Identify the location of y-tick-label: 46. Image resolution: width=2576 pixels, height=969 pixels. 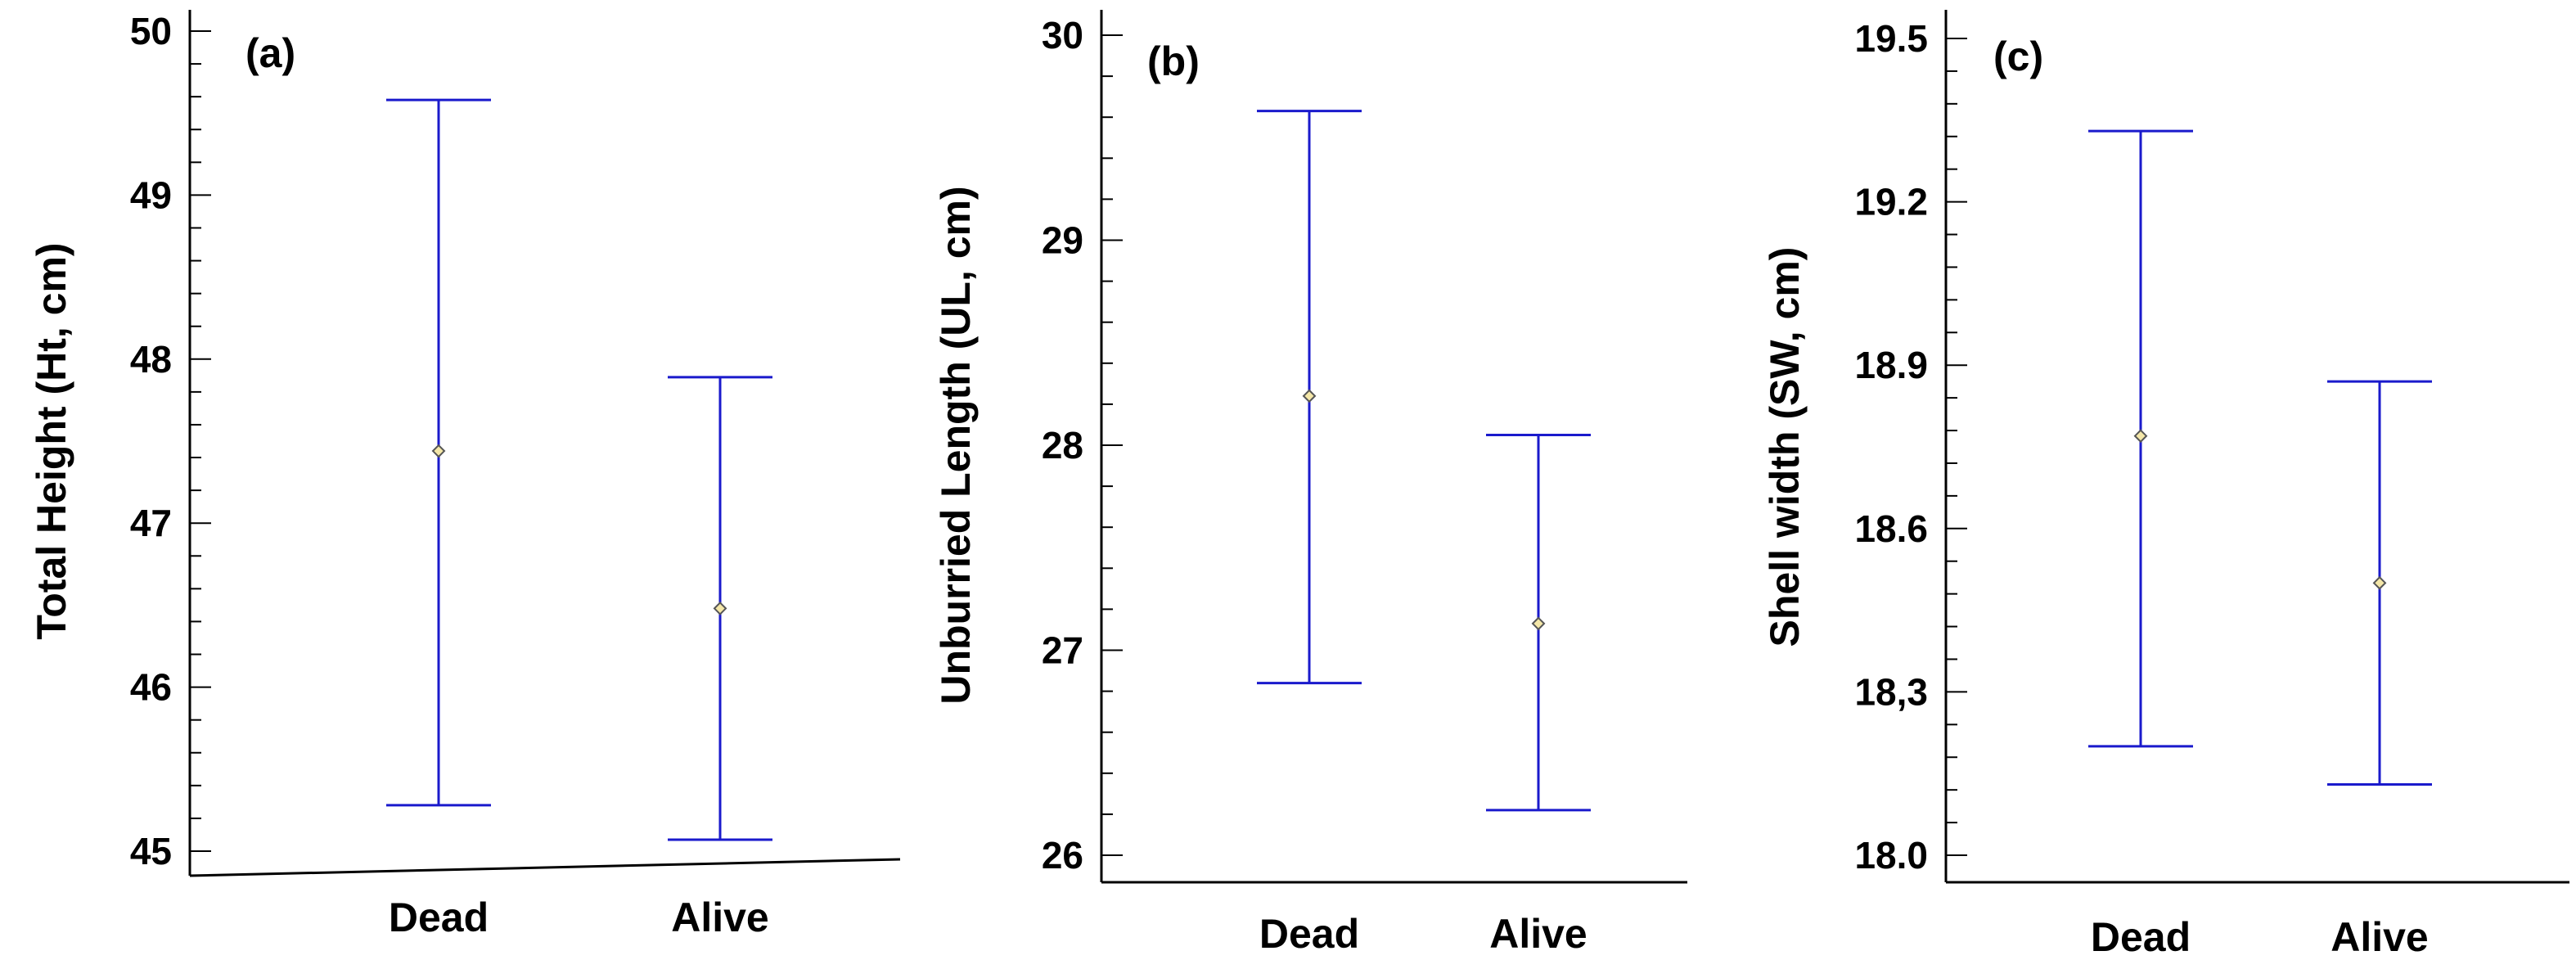
(151, 687).